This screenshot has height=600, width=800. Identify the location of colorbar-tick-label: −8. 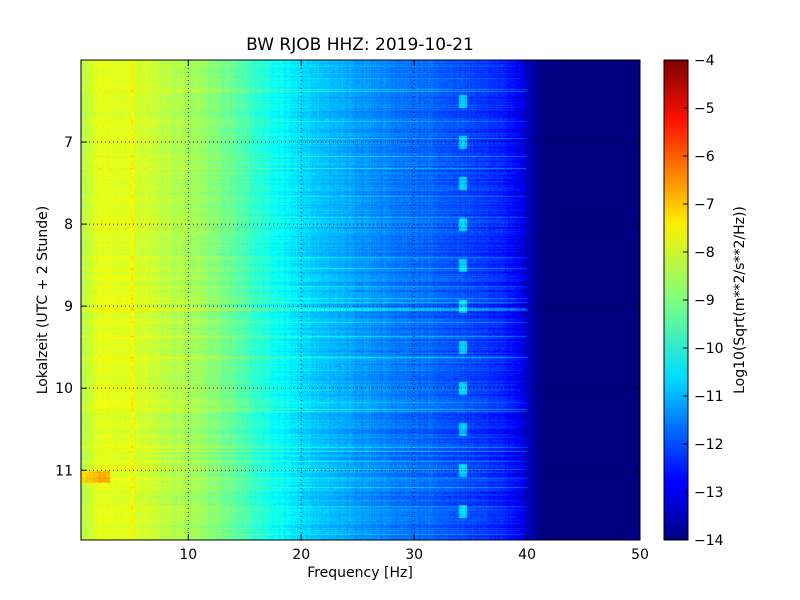
(704, 253).